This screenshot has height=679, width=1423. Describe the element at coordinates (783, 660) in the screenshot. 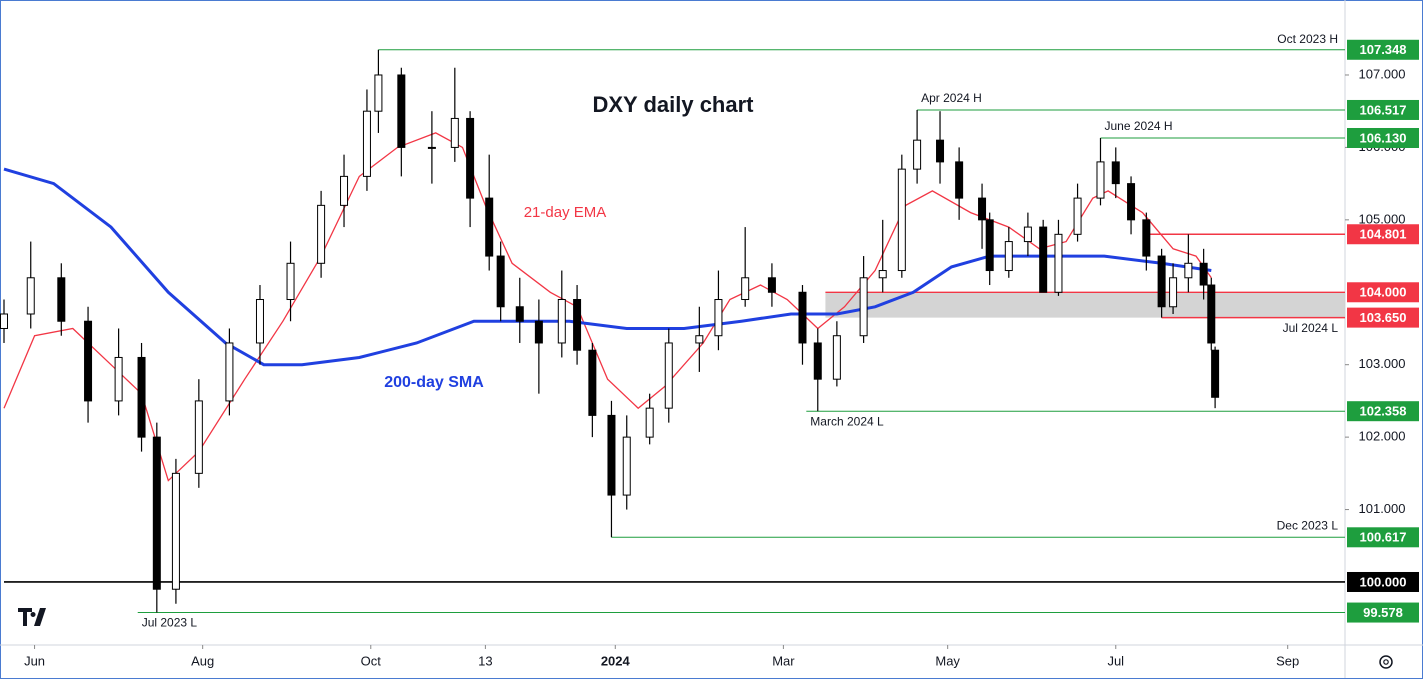

I see `x-tick-label: Mar` at that location.